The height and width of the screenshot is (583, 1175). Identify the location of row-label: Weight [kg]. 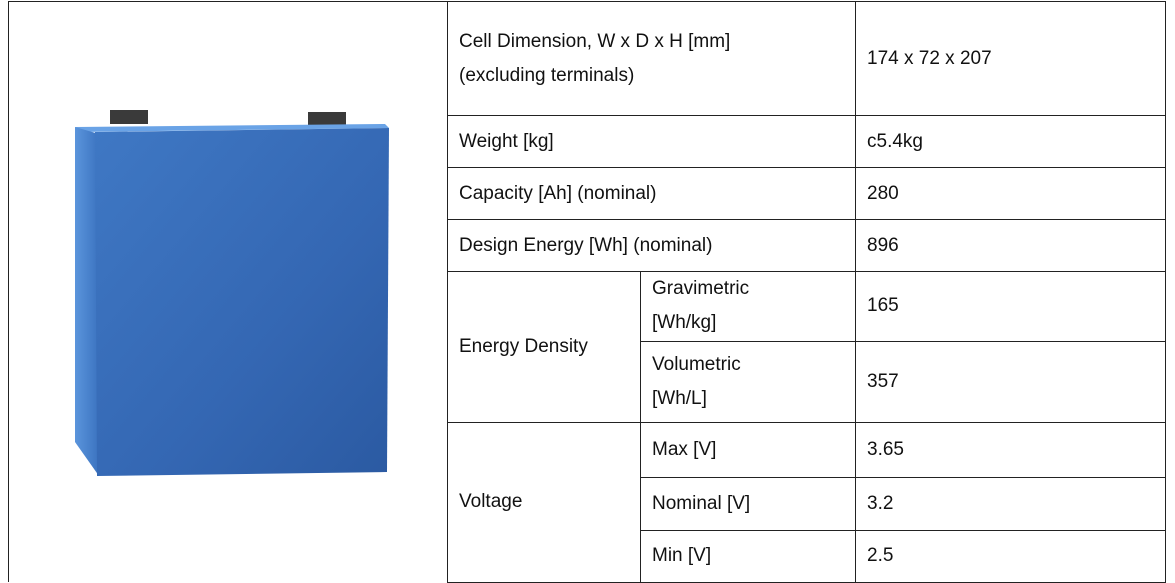
(651, 141).